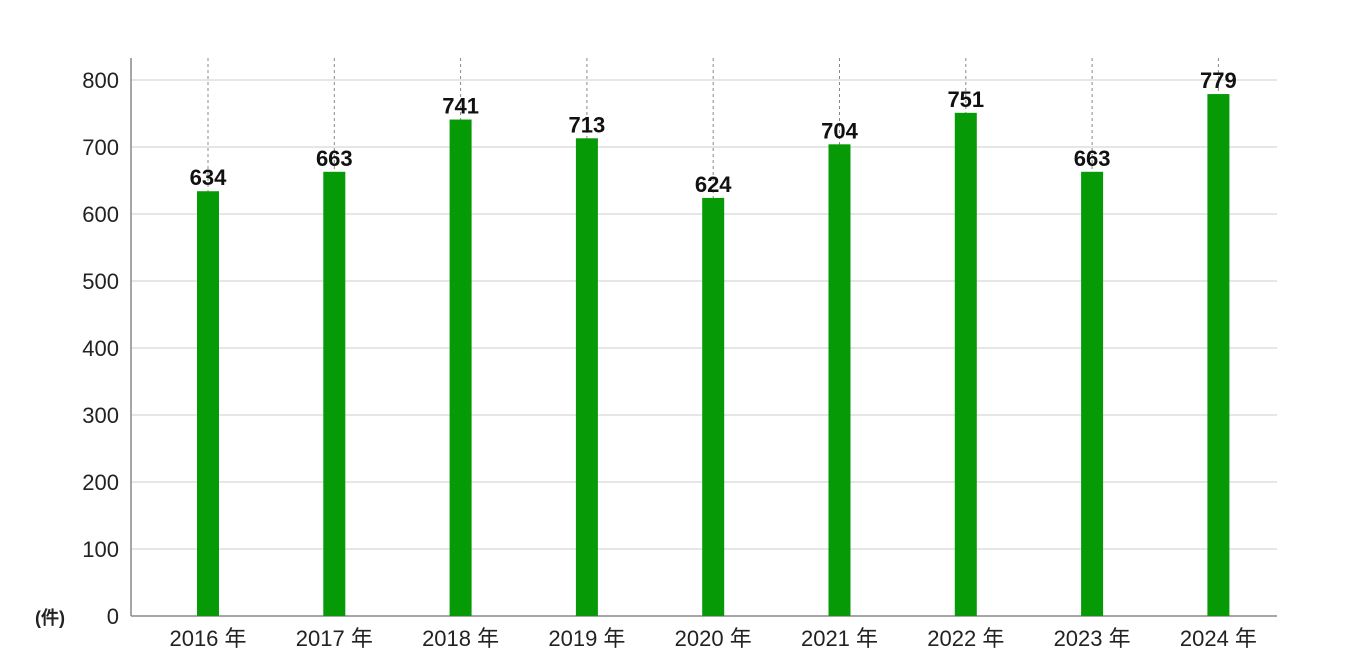 The width and height of the screenshot is (1360, 672). Describe the element at coordinates (100, 214) in the screenshot. I see `y-tick-label: 600` at that location.